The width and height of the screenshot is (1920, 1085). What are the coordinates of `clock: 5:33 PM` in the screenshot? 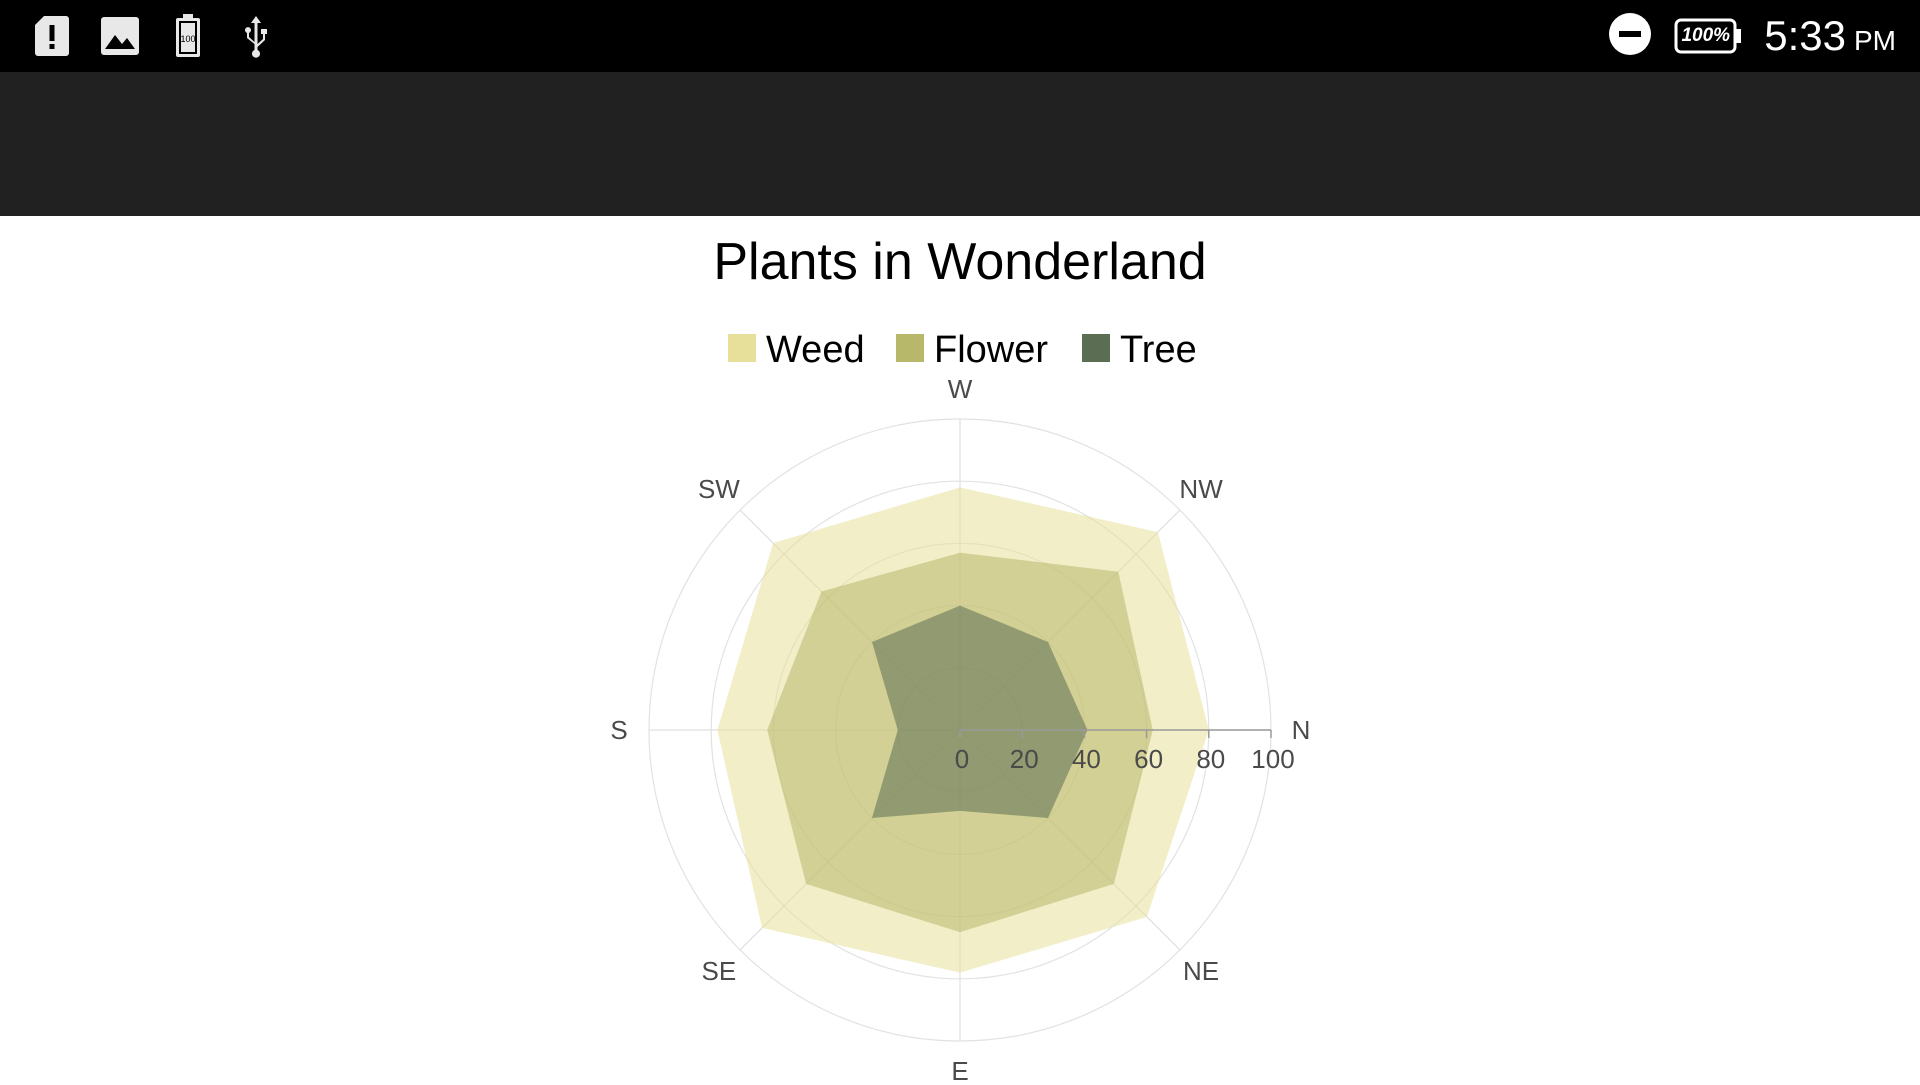 It's located at (1830, 36).